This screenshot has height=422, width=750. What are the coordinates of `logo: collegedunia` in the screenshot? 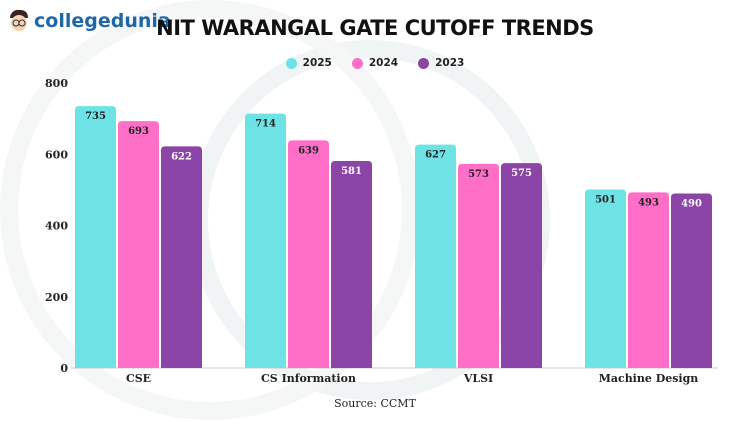 It's located at (89, 21).